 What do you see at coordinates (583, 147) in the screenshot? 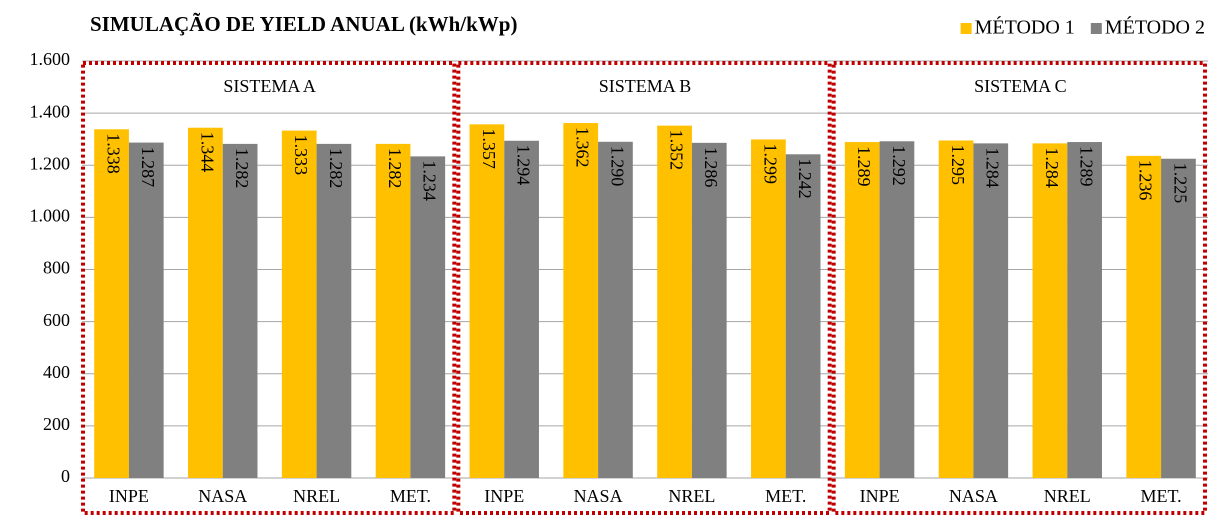
I see `value-label: 1.362` at bounding box center [583, 147].